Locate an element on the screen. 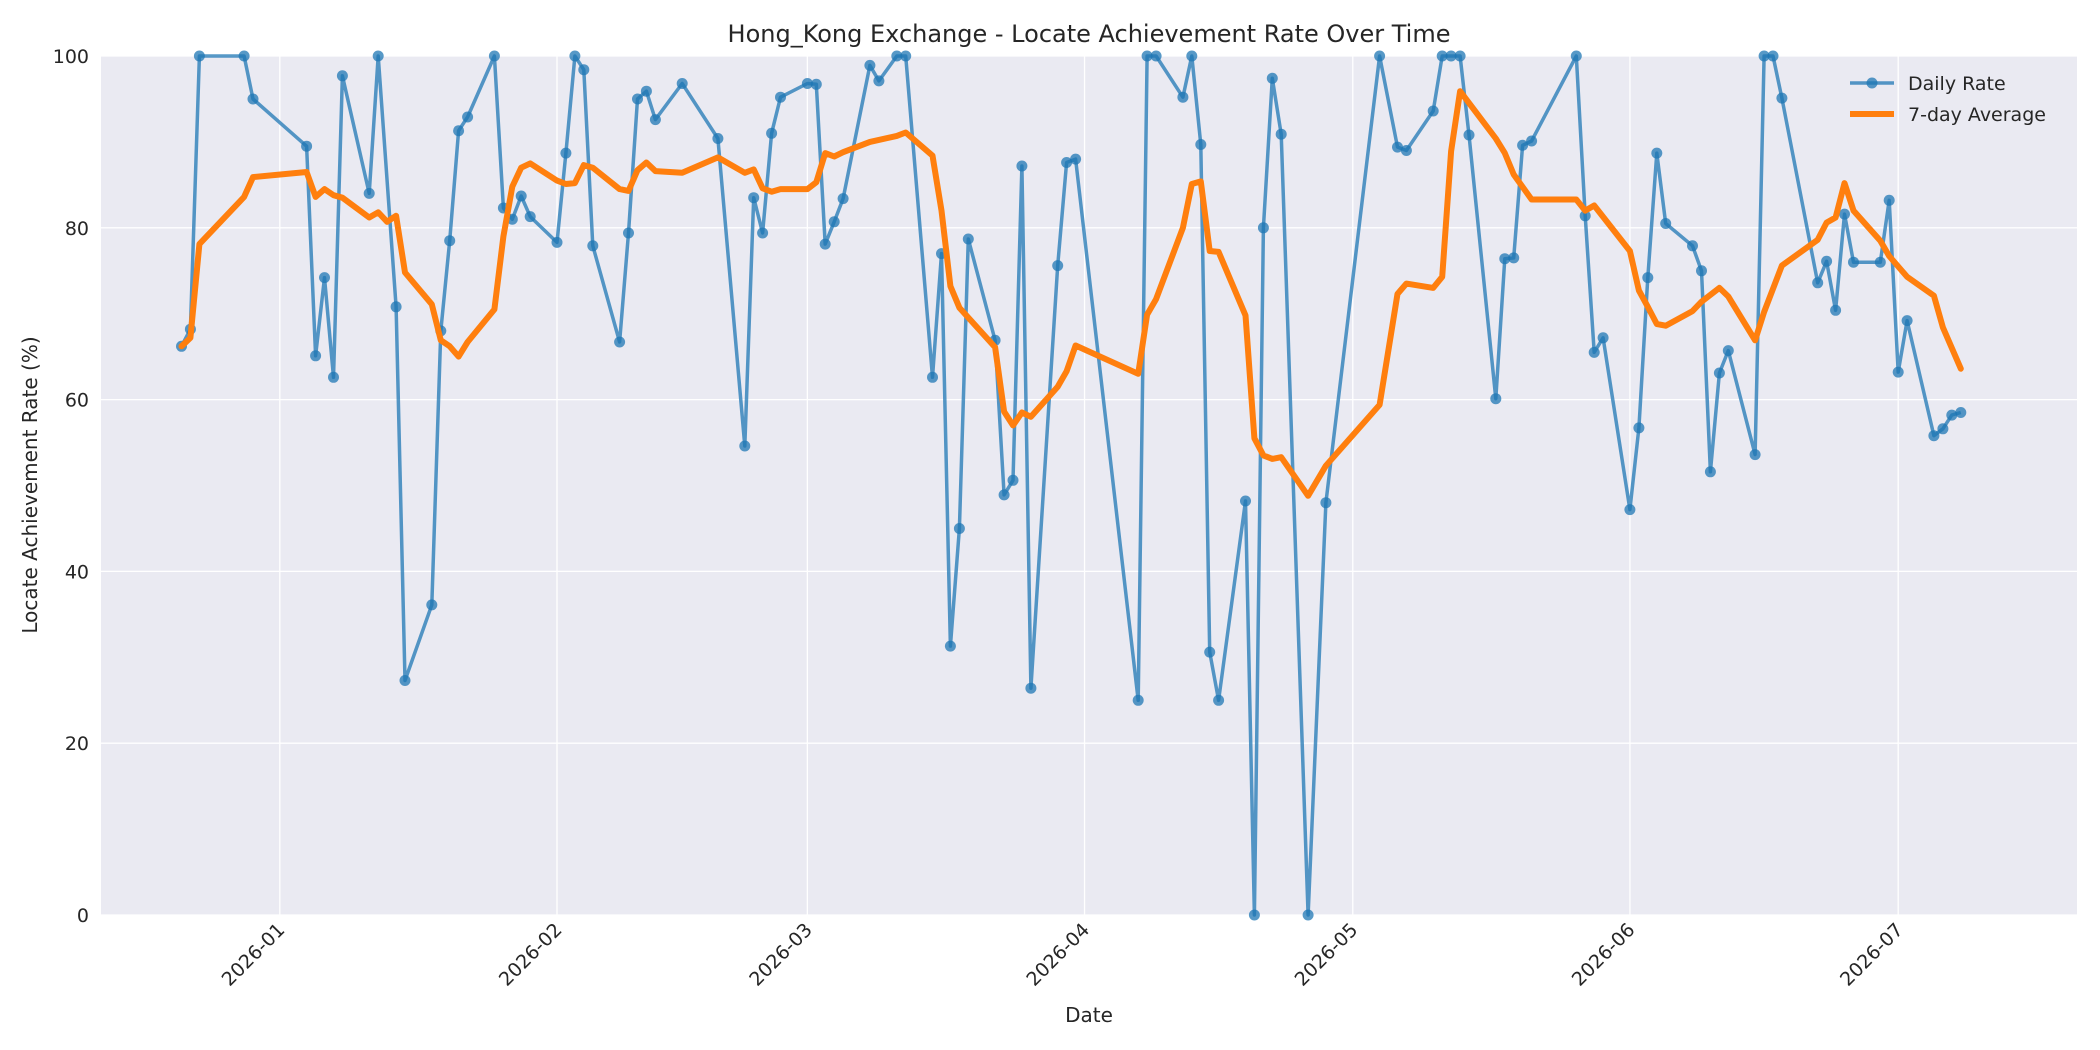  y-tick-label: 80 is located at coordinates (77, 229).